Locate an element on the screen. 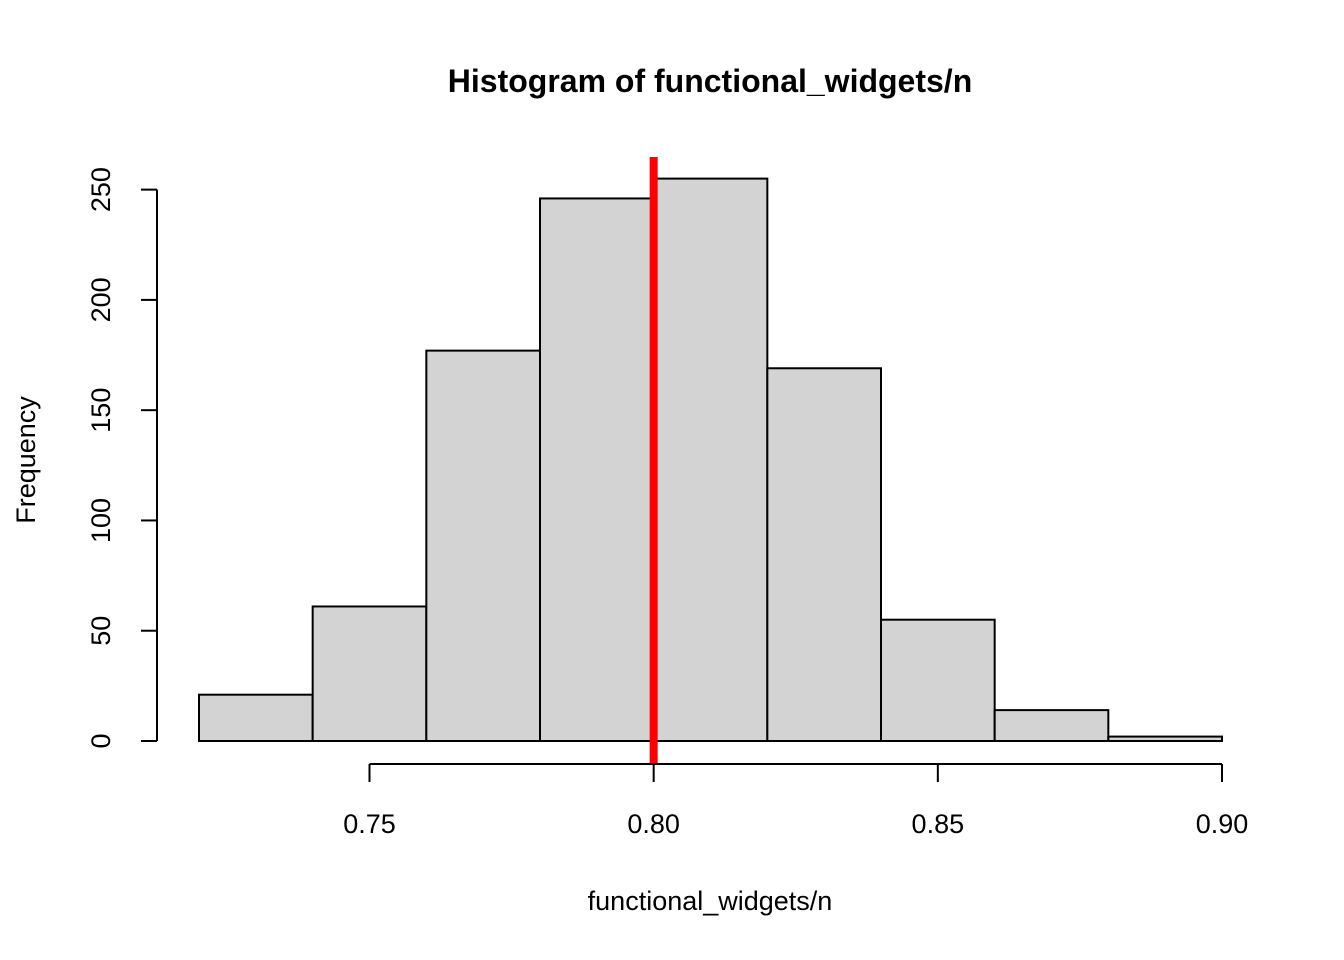 The image size is (1344, 960). y-tick-label: 100 is located at coordinates (101, 520).